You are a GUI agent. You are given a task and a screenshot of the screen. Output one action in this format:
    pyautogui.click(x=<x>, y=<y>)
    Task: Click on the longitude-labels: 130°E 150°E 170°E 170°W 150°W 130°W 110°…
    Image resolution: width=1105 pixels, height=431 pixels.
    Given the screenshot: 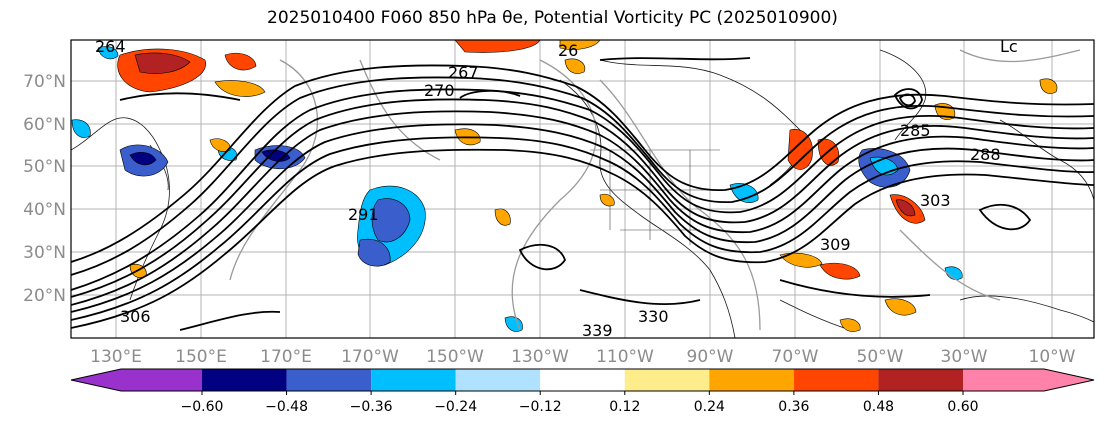 What is the action you would take?
    pyautogui.click(x=583, y=357)
    